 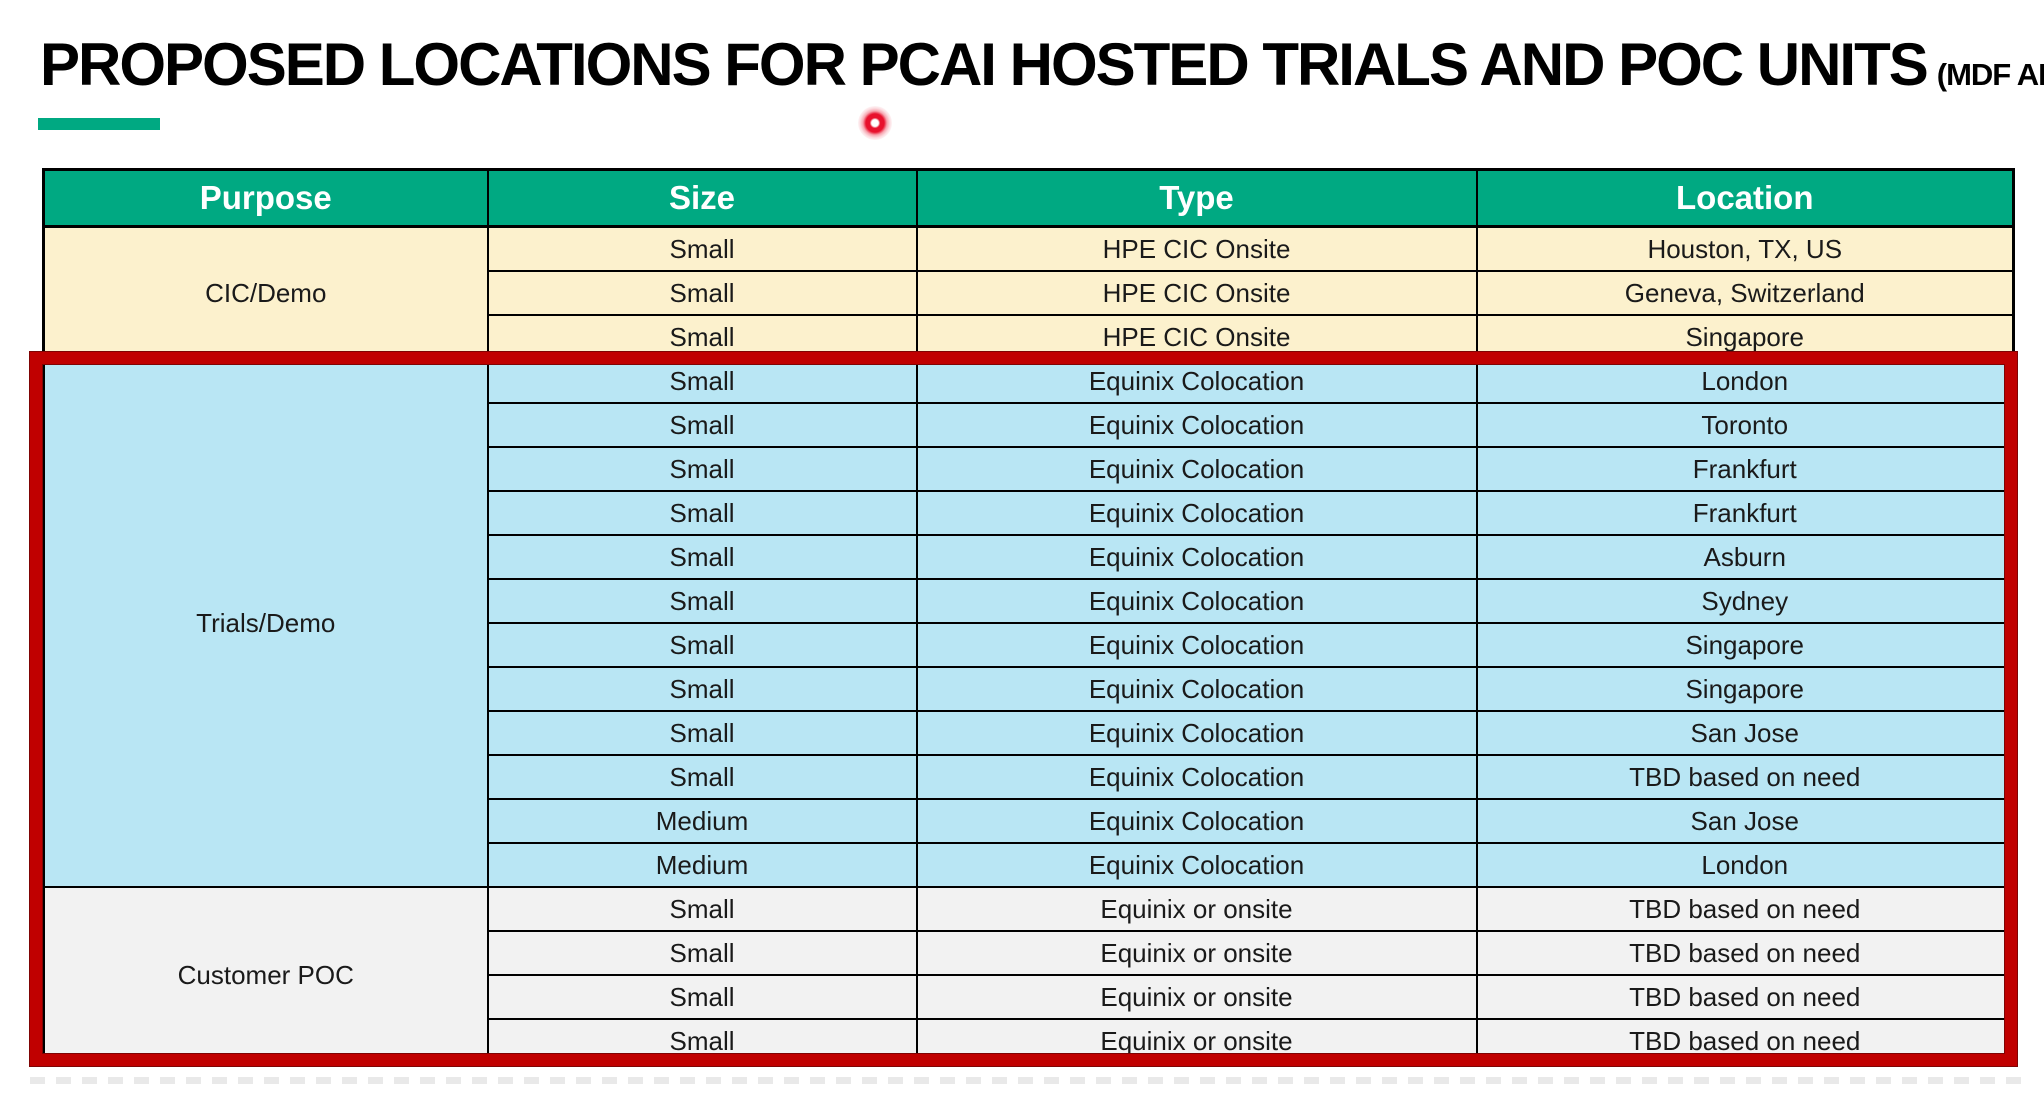 I want to click on page-title-suffix: (MDF APPROVED), so click(x=1990, y=74).